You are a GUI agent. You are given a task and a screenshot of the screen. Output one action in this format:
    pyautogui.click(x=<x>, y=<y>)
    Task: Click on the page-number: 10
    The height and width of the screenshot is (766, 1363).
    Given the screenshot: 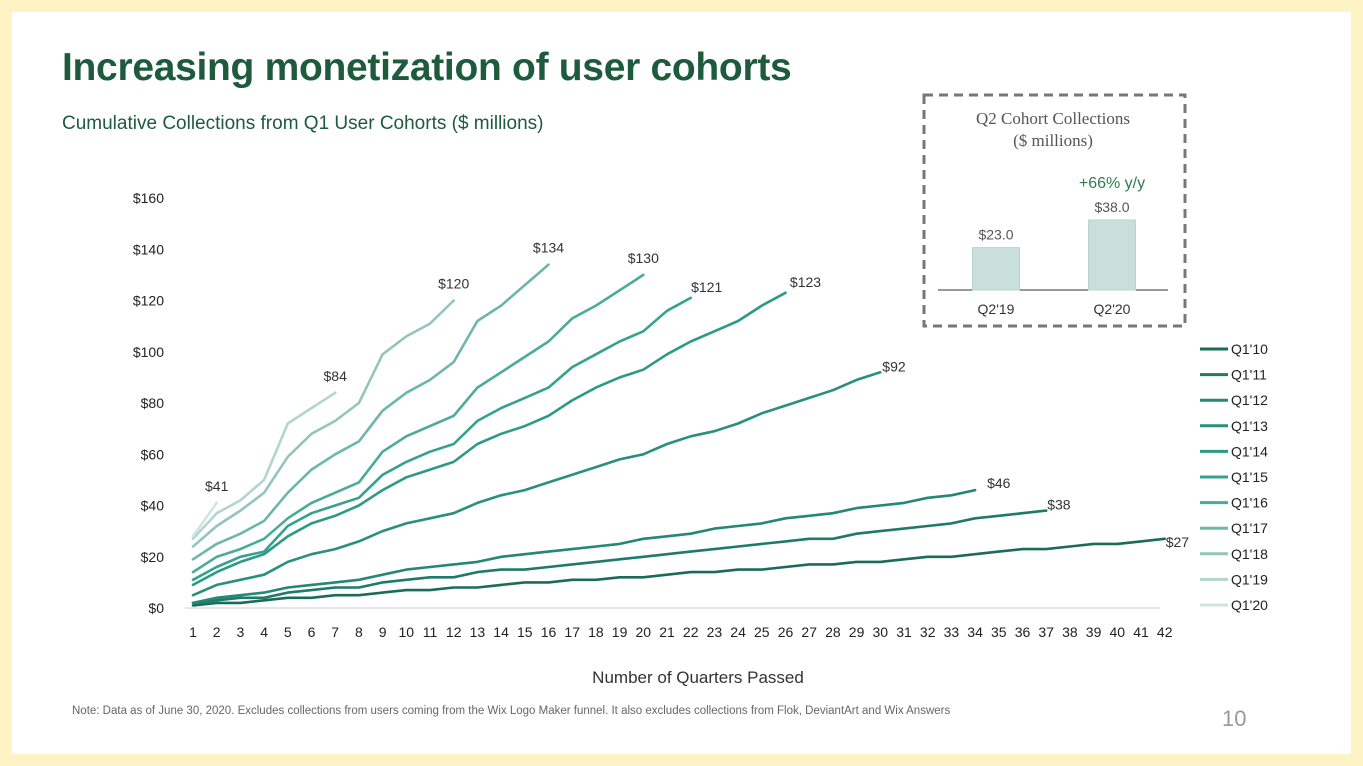 What is the action you would take?
    pyautogui.click(x=1234, y=718)
    